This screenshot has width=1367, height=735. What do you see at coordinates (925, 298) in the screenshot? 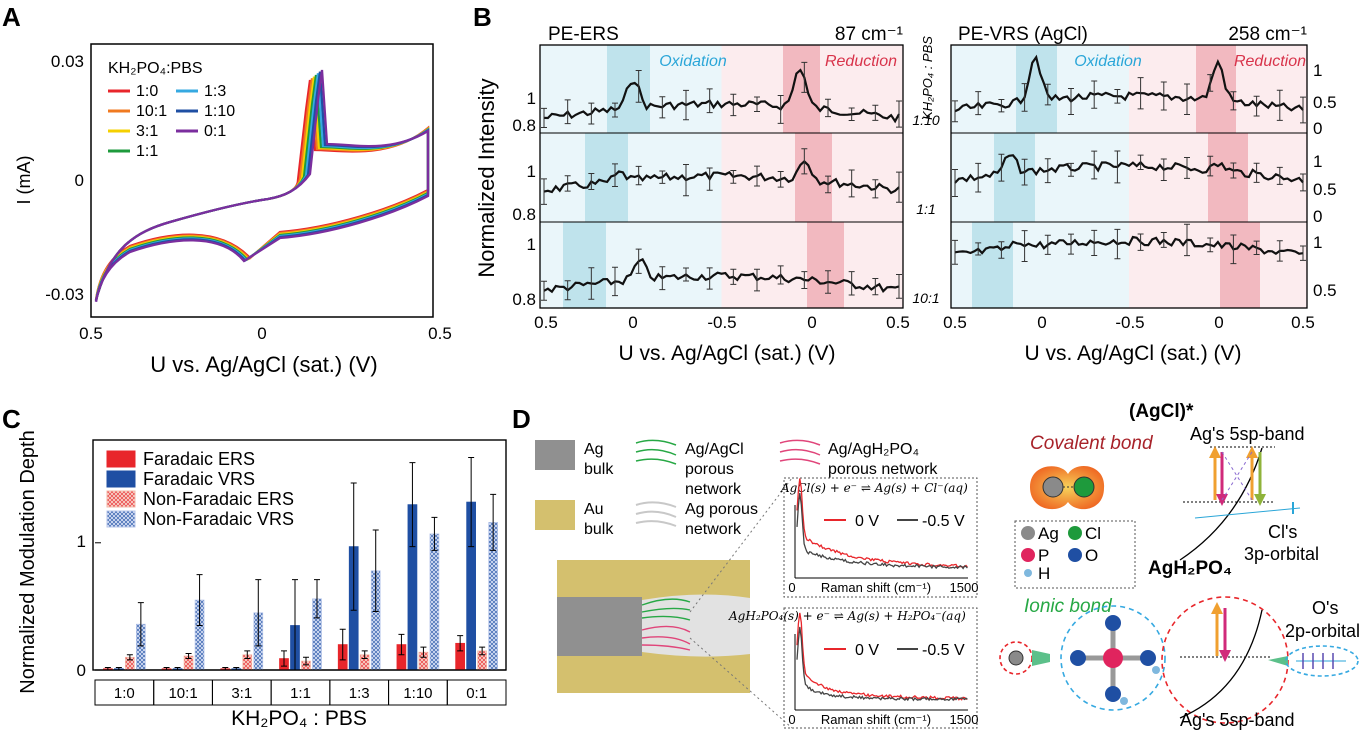
I see `ratio-10-1: 10:1` at bounding box center [925, 298].